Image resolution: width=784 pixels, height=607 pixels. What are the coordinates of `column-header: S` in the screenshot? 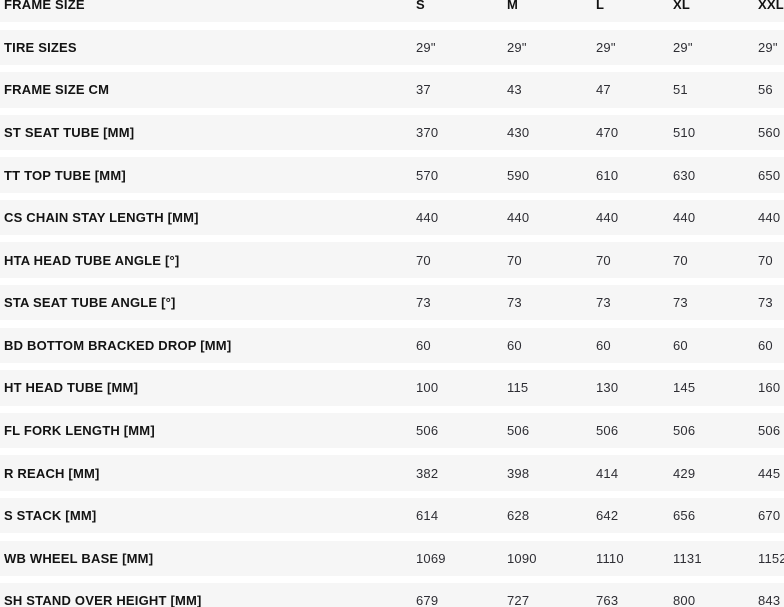 It's located at (420, 6).